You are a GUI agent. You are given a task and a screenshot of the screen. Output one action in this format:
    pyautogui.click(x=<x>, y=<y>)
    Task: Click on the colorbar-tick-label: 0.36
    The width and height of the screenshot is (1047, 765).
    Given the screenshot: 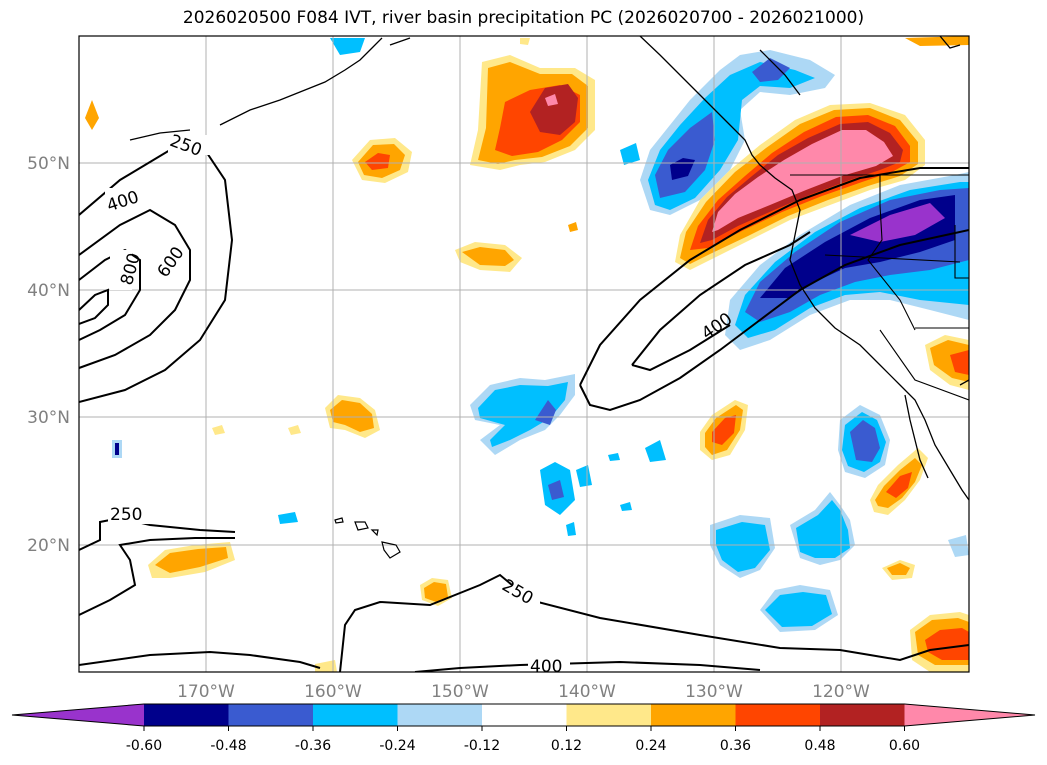 What is the action you would take?
    pyautogui.click(x=735, y=746)
    